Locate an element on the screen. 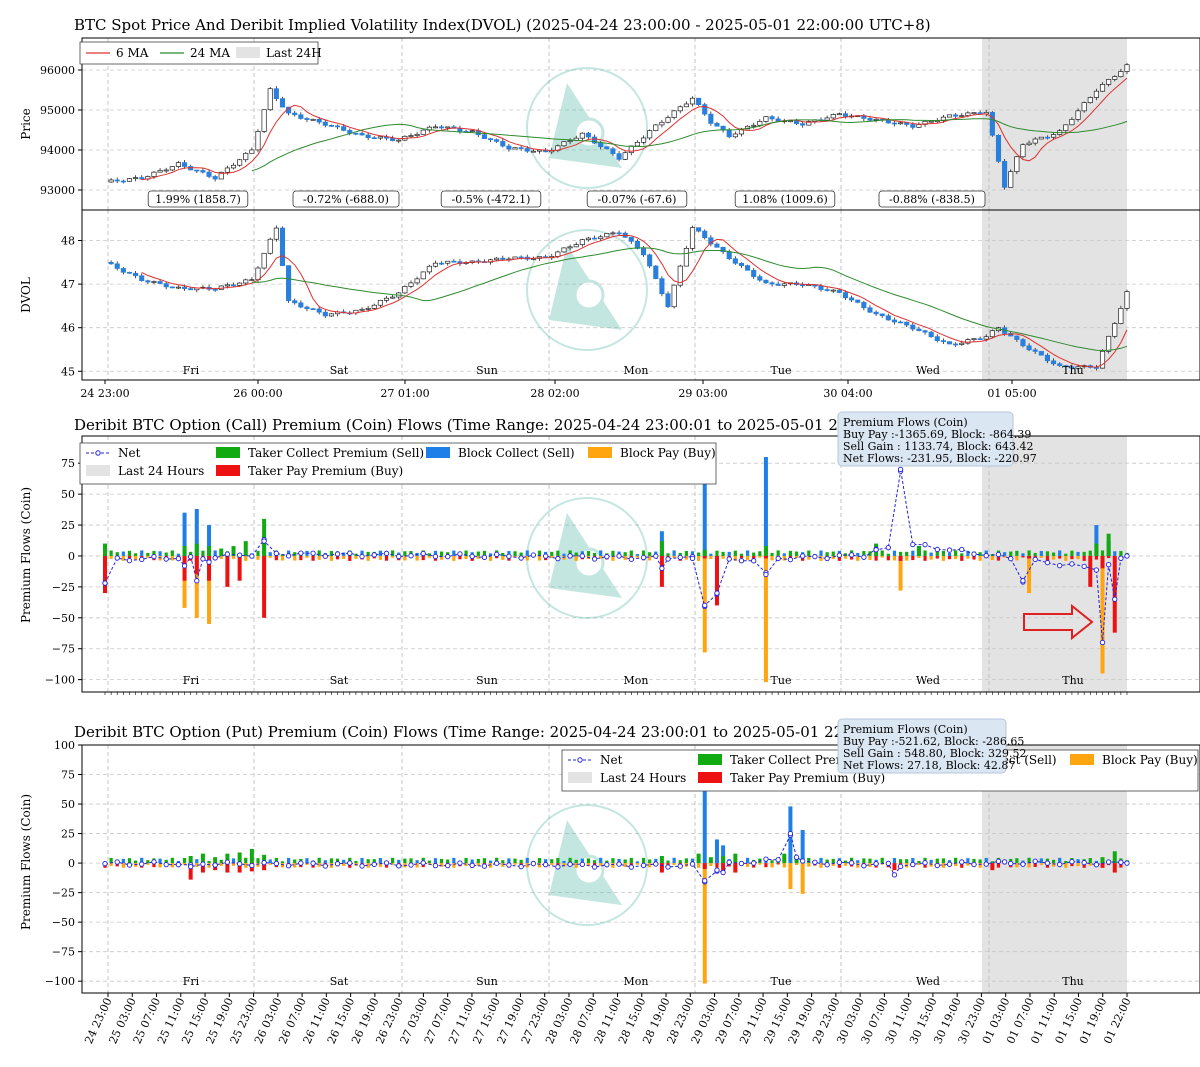 This screenshot has width=1200, height=1067. price-change-annotation-box is located at coordinates (785, 199).